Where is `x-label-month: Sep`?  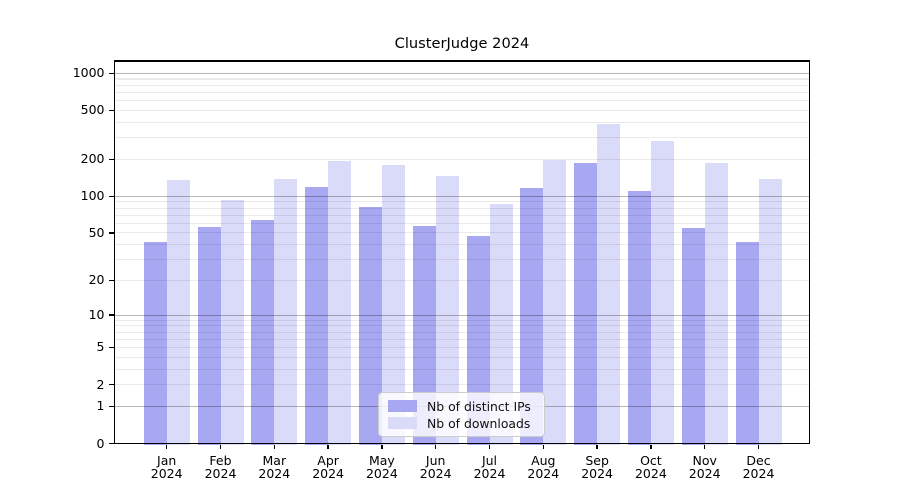
x-label-month: Sep is located at coordinates (597, 460).